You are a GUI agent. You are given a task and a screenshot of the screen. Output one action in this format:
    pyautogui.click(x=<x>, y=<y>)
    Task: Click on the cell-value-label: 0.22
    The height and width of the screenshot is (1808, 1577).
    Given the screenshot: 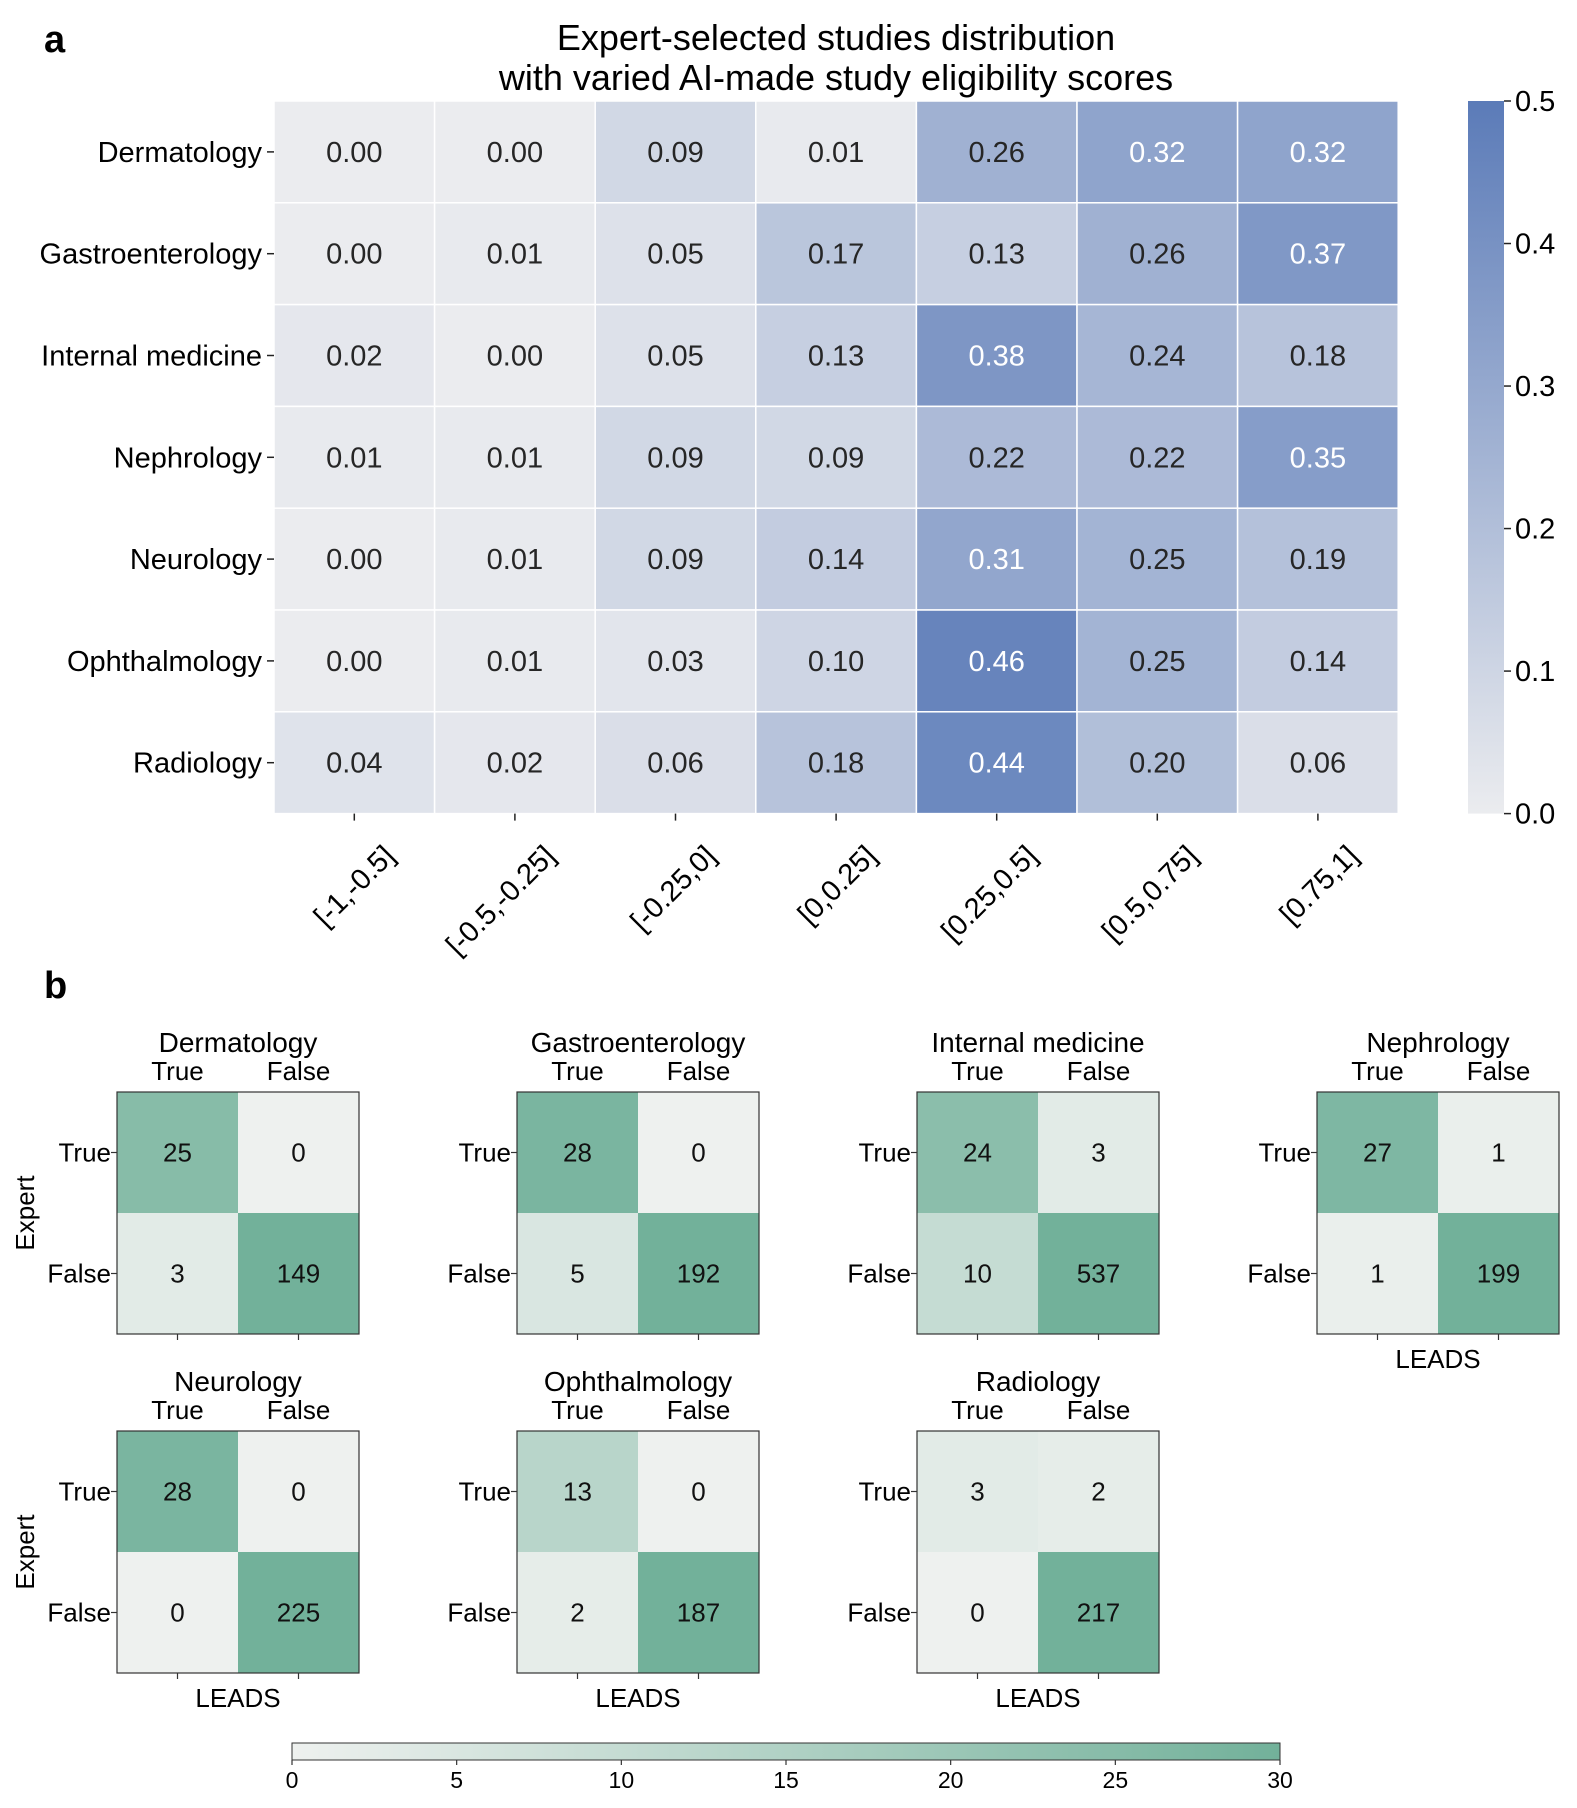 What is the action you would take?
    pyautogui.click(x=996, y=458)
    